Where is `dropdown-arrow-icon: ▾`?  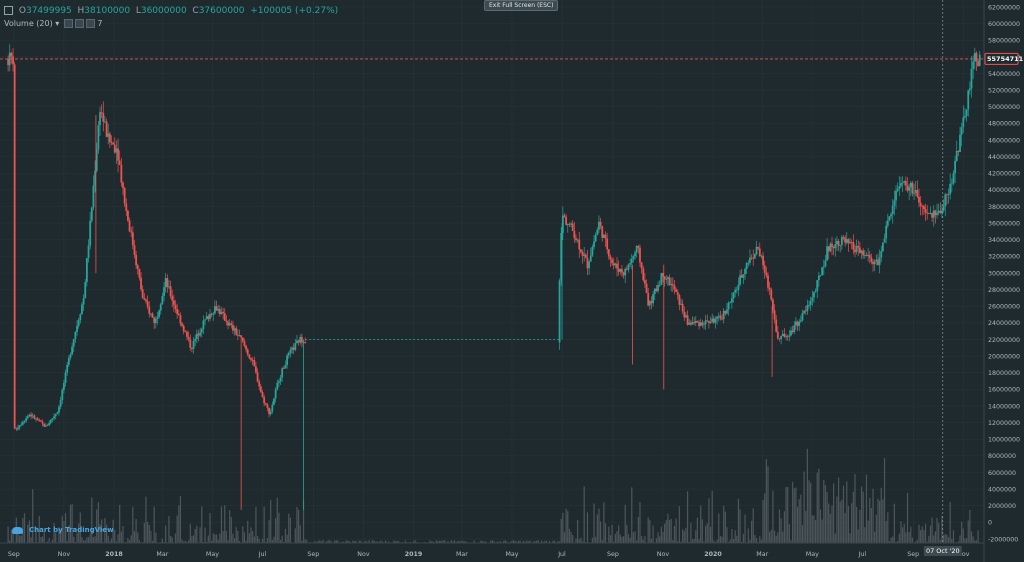
dropdown-arrow-icon: ▾ is located at coordinates (57, 23).